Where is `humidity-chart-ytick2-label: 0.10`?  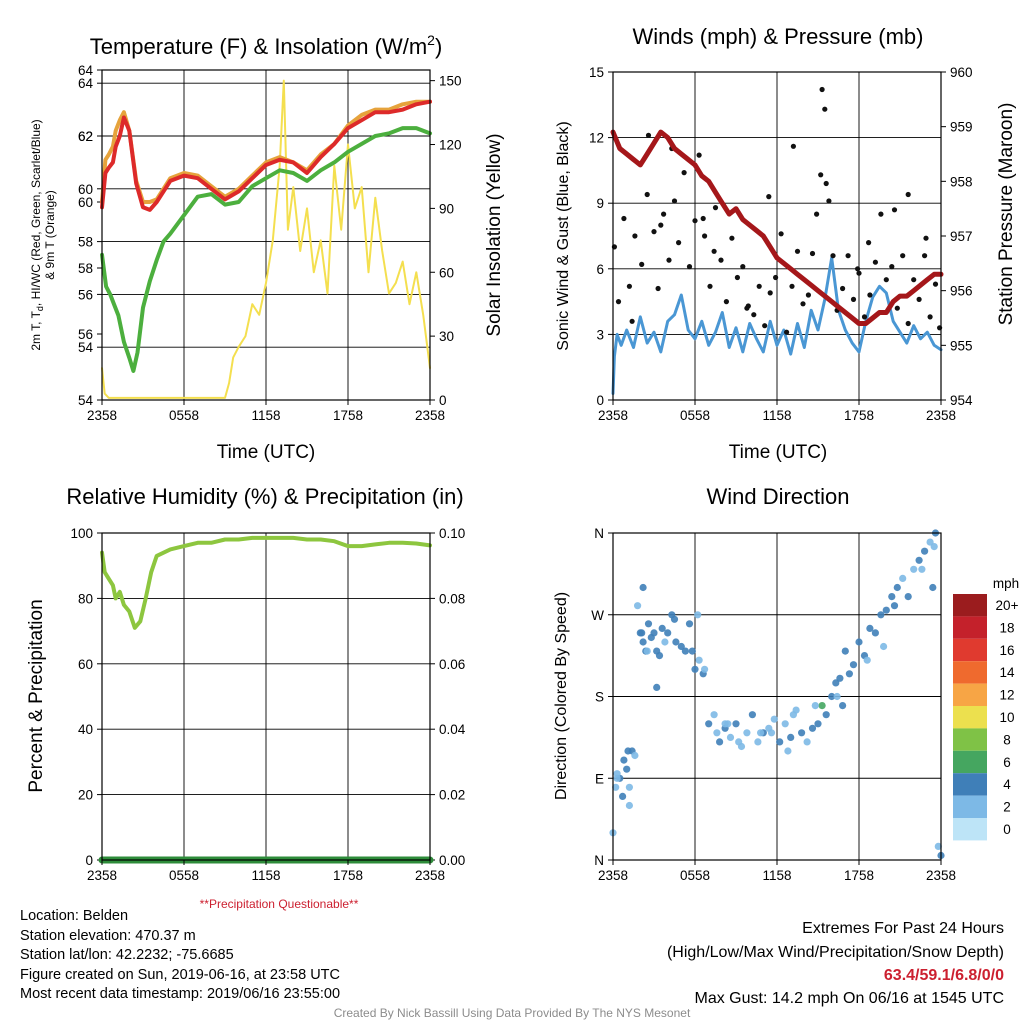
humidity-chart-ytick2-label: 0.10 is located at coordinates (452, 533).